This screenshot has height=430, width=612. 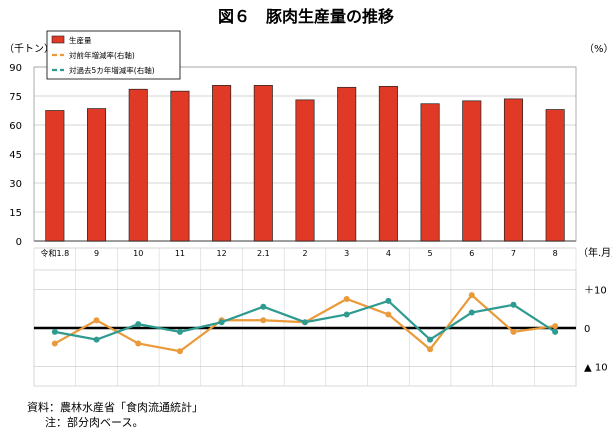 What do you see at coordinates (54, 253) in the screenshot?
I see `x-tick-label: 令和1.8` at bounding box center [54, 253].